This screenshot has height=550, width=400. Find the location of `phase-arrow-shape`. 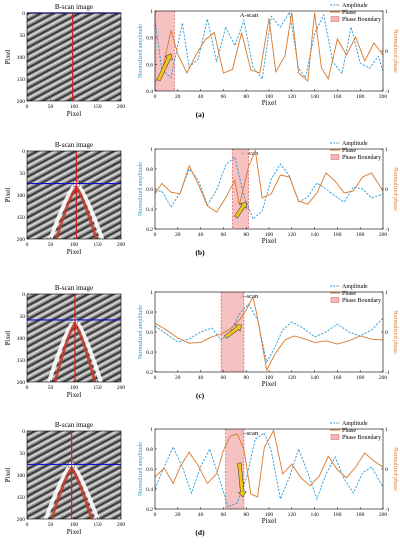

phase-arrow-shape is located at coordinates (242, 480).